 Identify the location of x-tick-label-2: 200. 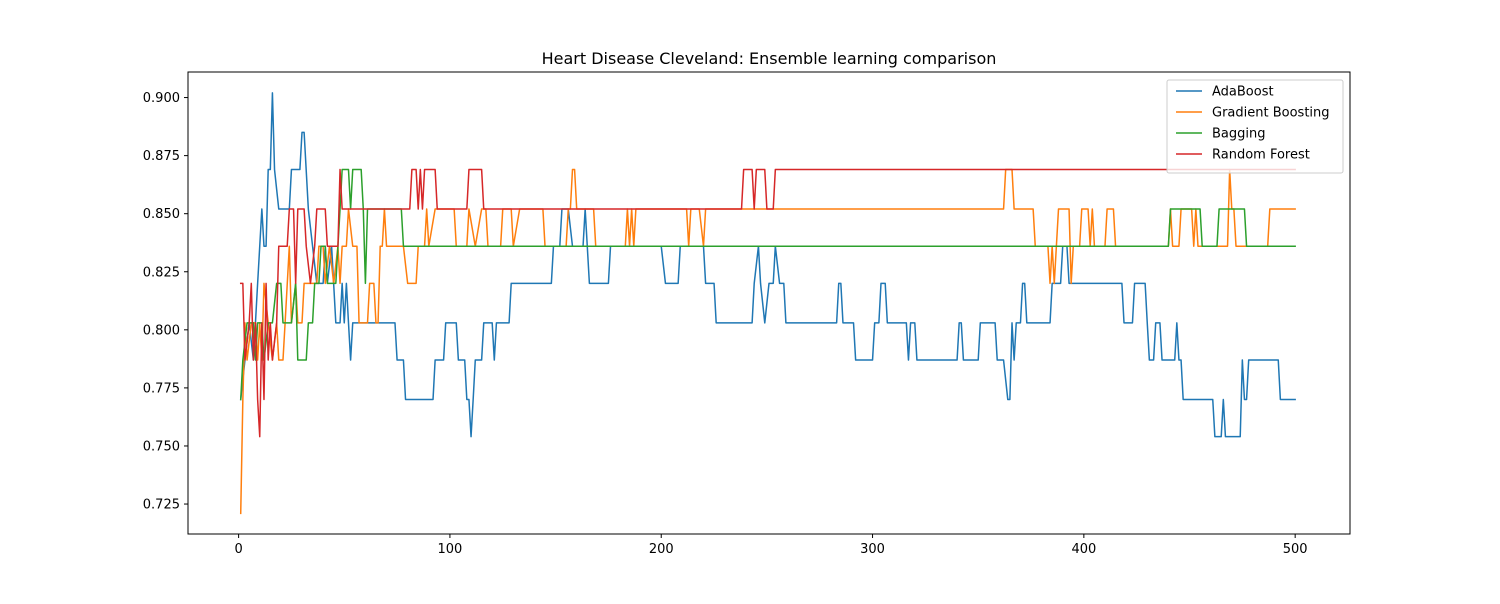
(661, 549).